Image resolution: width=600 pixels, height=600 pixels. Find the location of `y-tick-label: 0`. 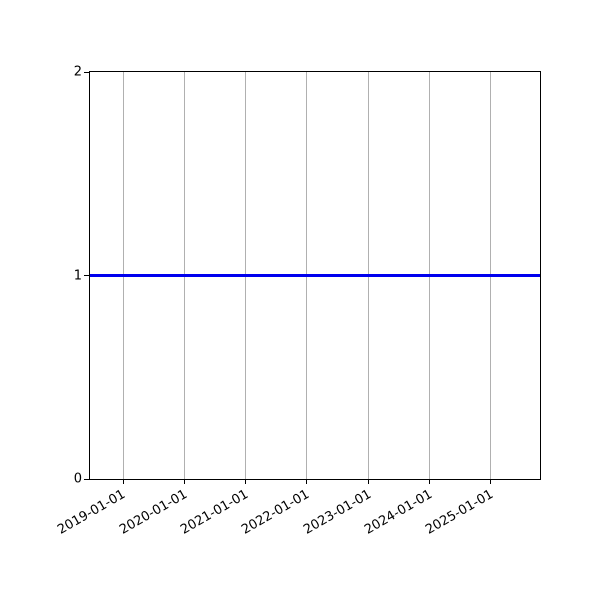

y-tick-label: 0 is located at coordinates (77, 479).